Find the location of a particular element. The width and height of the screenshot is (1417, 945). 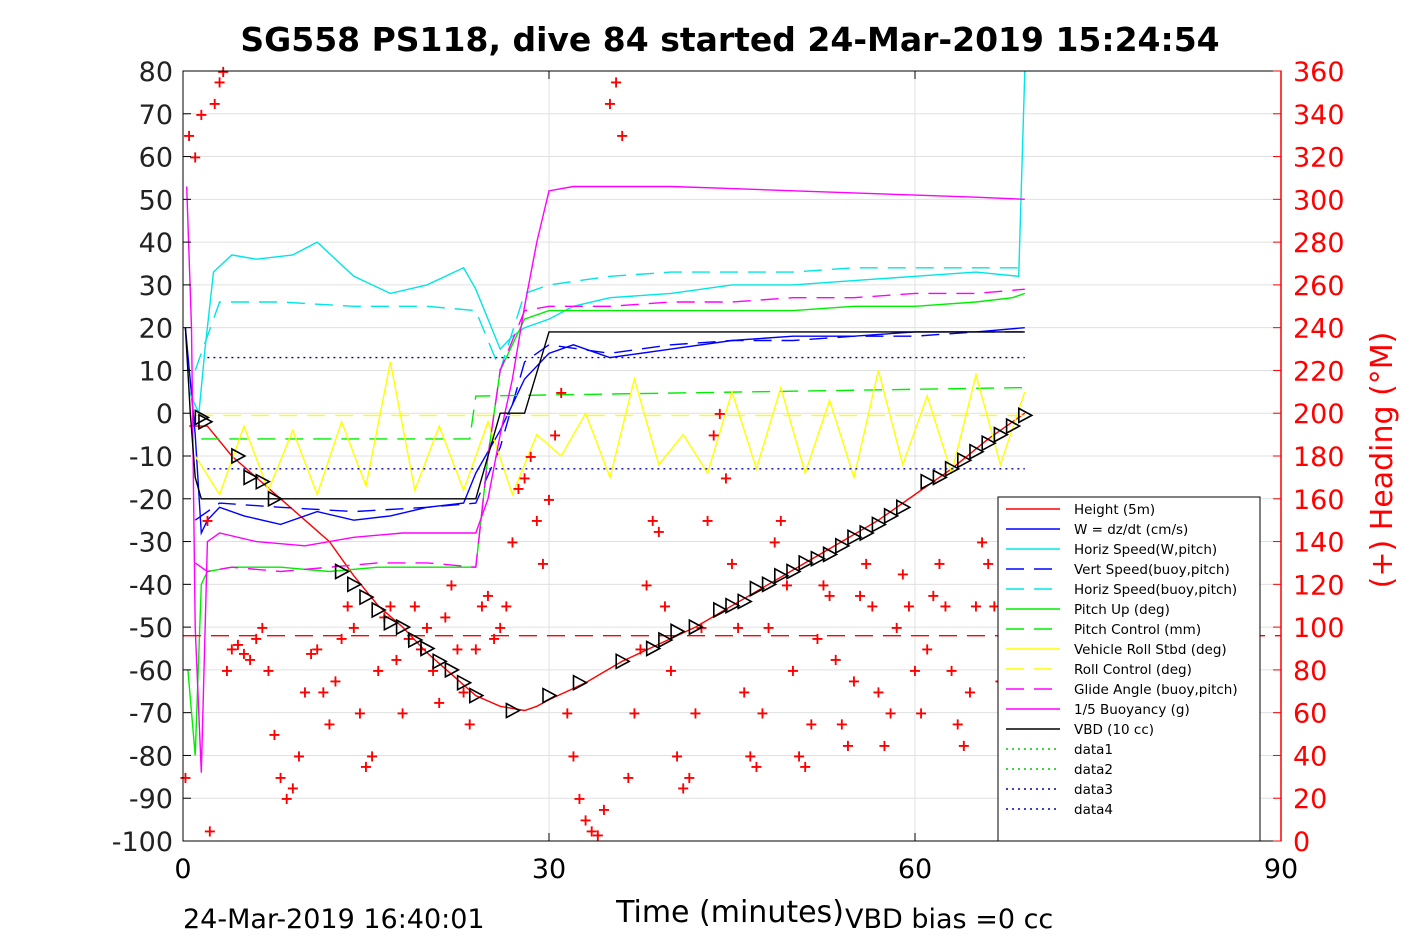

x-axis-label: Time (minutes) is located at coordinates (729, 912).